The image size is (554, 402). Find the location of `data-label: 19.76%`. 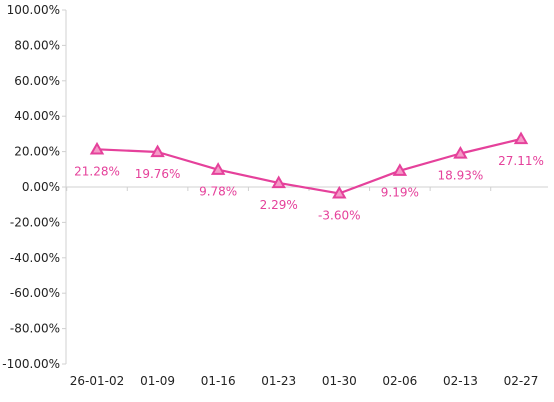

data-label: 19.76% is located at coordinates (158, 174).